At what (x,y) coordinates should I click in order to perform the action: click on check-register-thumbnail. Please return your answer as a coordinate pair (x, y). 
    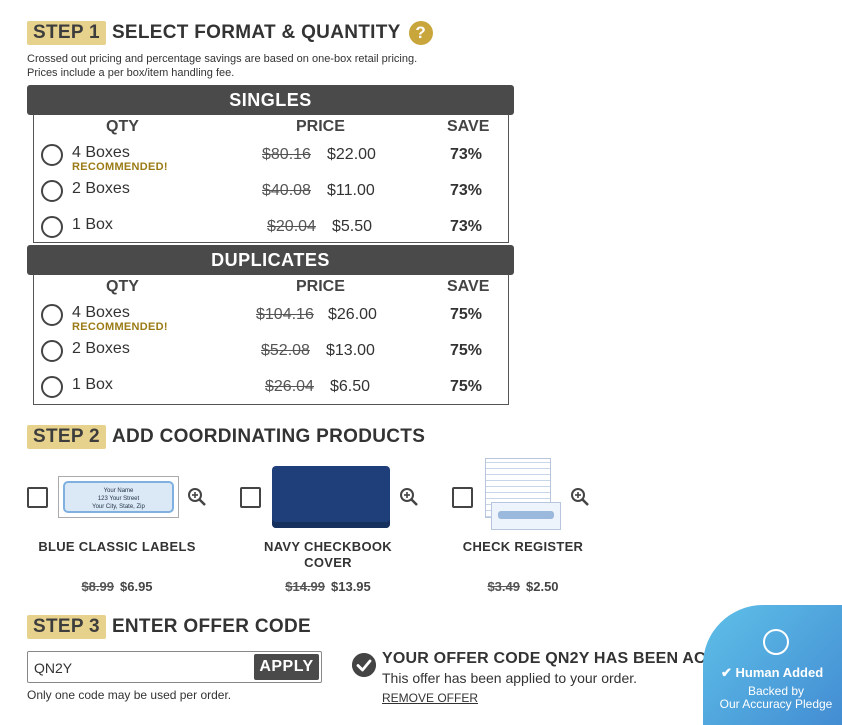
    Looking at the image, I should click on (522, 494).